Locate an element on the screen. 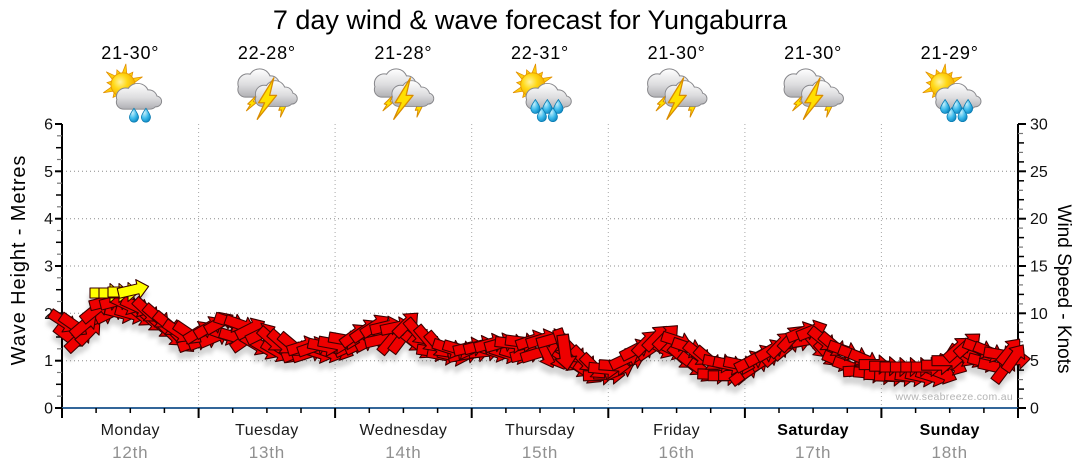 This screenshot has height=475, width=1080. svg-text: 21-29° is located at coordinates (950, 53).